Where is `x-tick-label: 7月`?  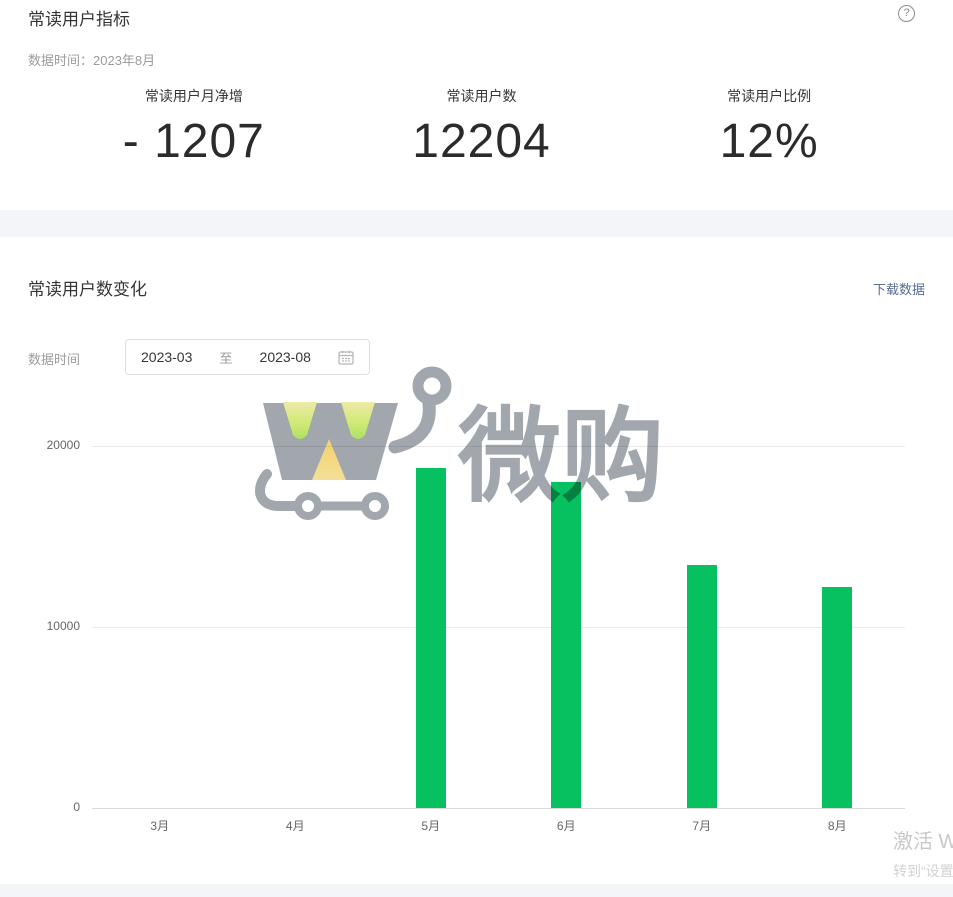
x-tick-label: 7月 is located at coordinates (702, 826).